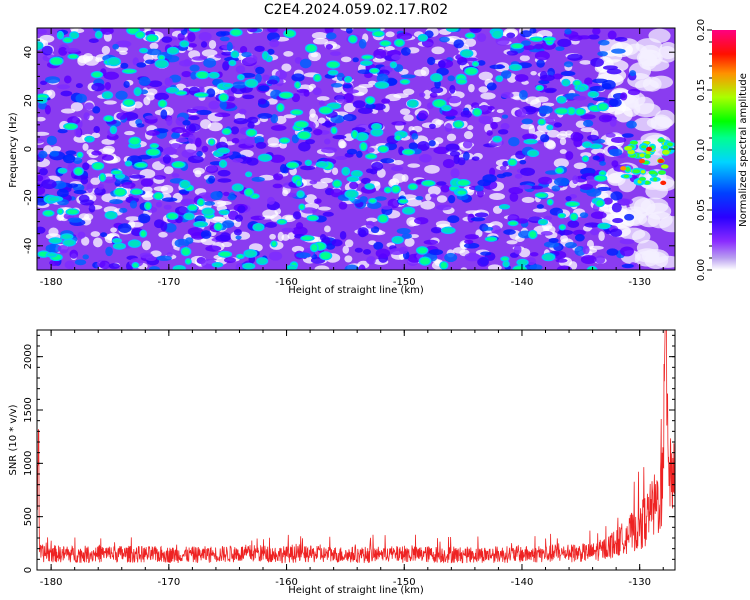 The image size is (750, 600). I want to click on snr-y-tick-label: 1500, so click(28, 409).